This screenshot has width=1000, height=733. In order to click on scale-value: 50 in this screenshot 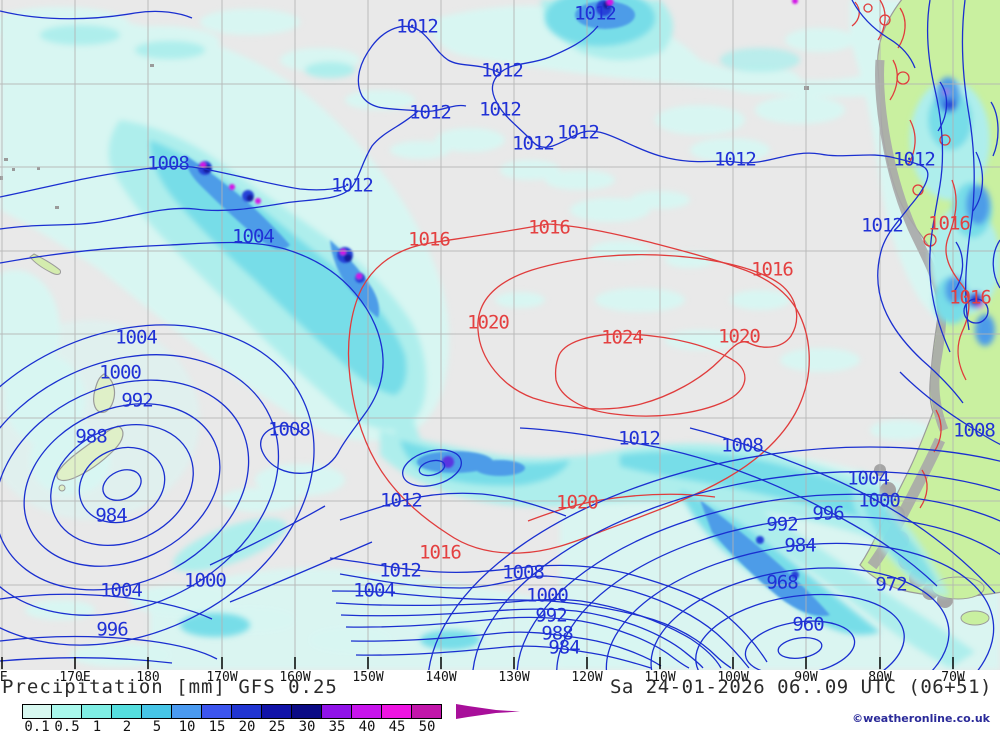, I will do `click(427, 726)`.